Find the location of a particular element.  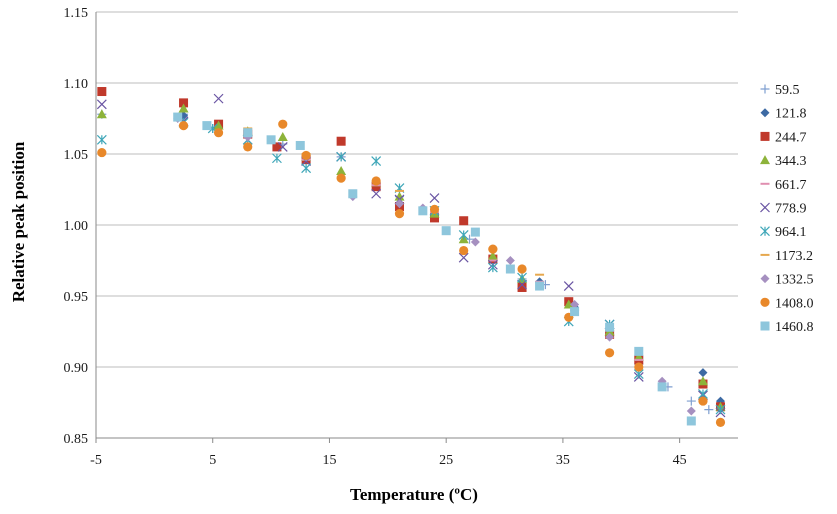

legend-label: 1460.8 is located at coordinates (794, 327).